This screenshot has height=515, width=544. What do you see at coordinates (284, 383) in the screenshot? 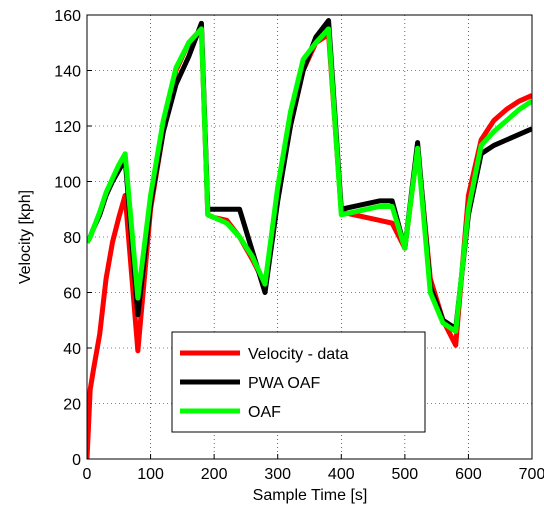
I see `legend-label: PWA OAF` at bounding box center [284, 383].